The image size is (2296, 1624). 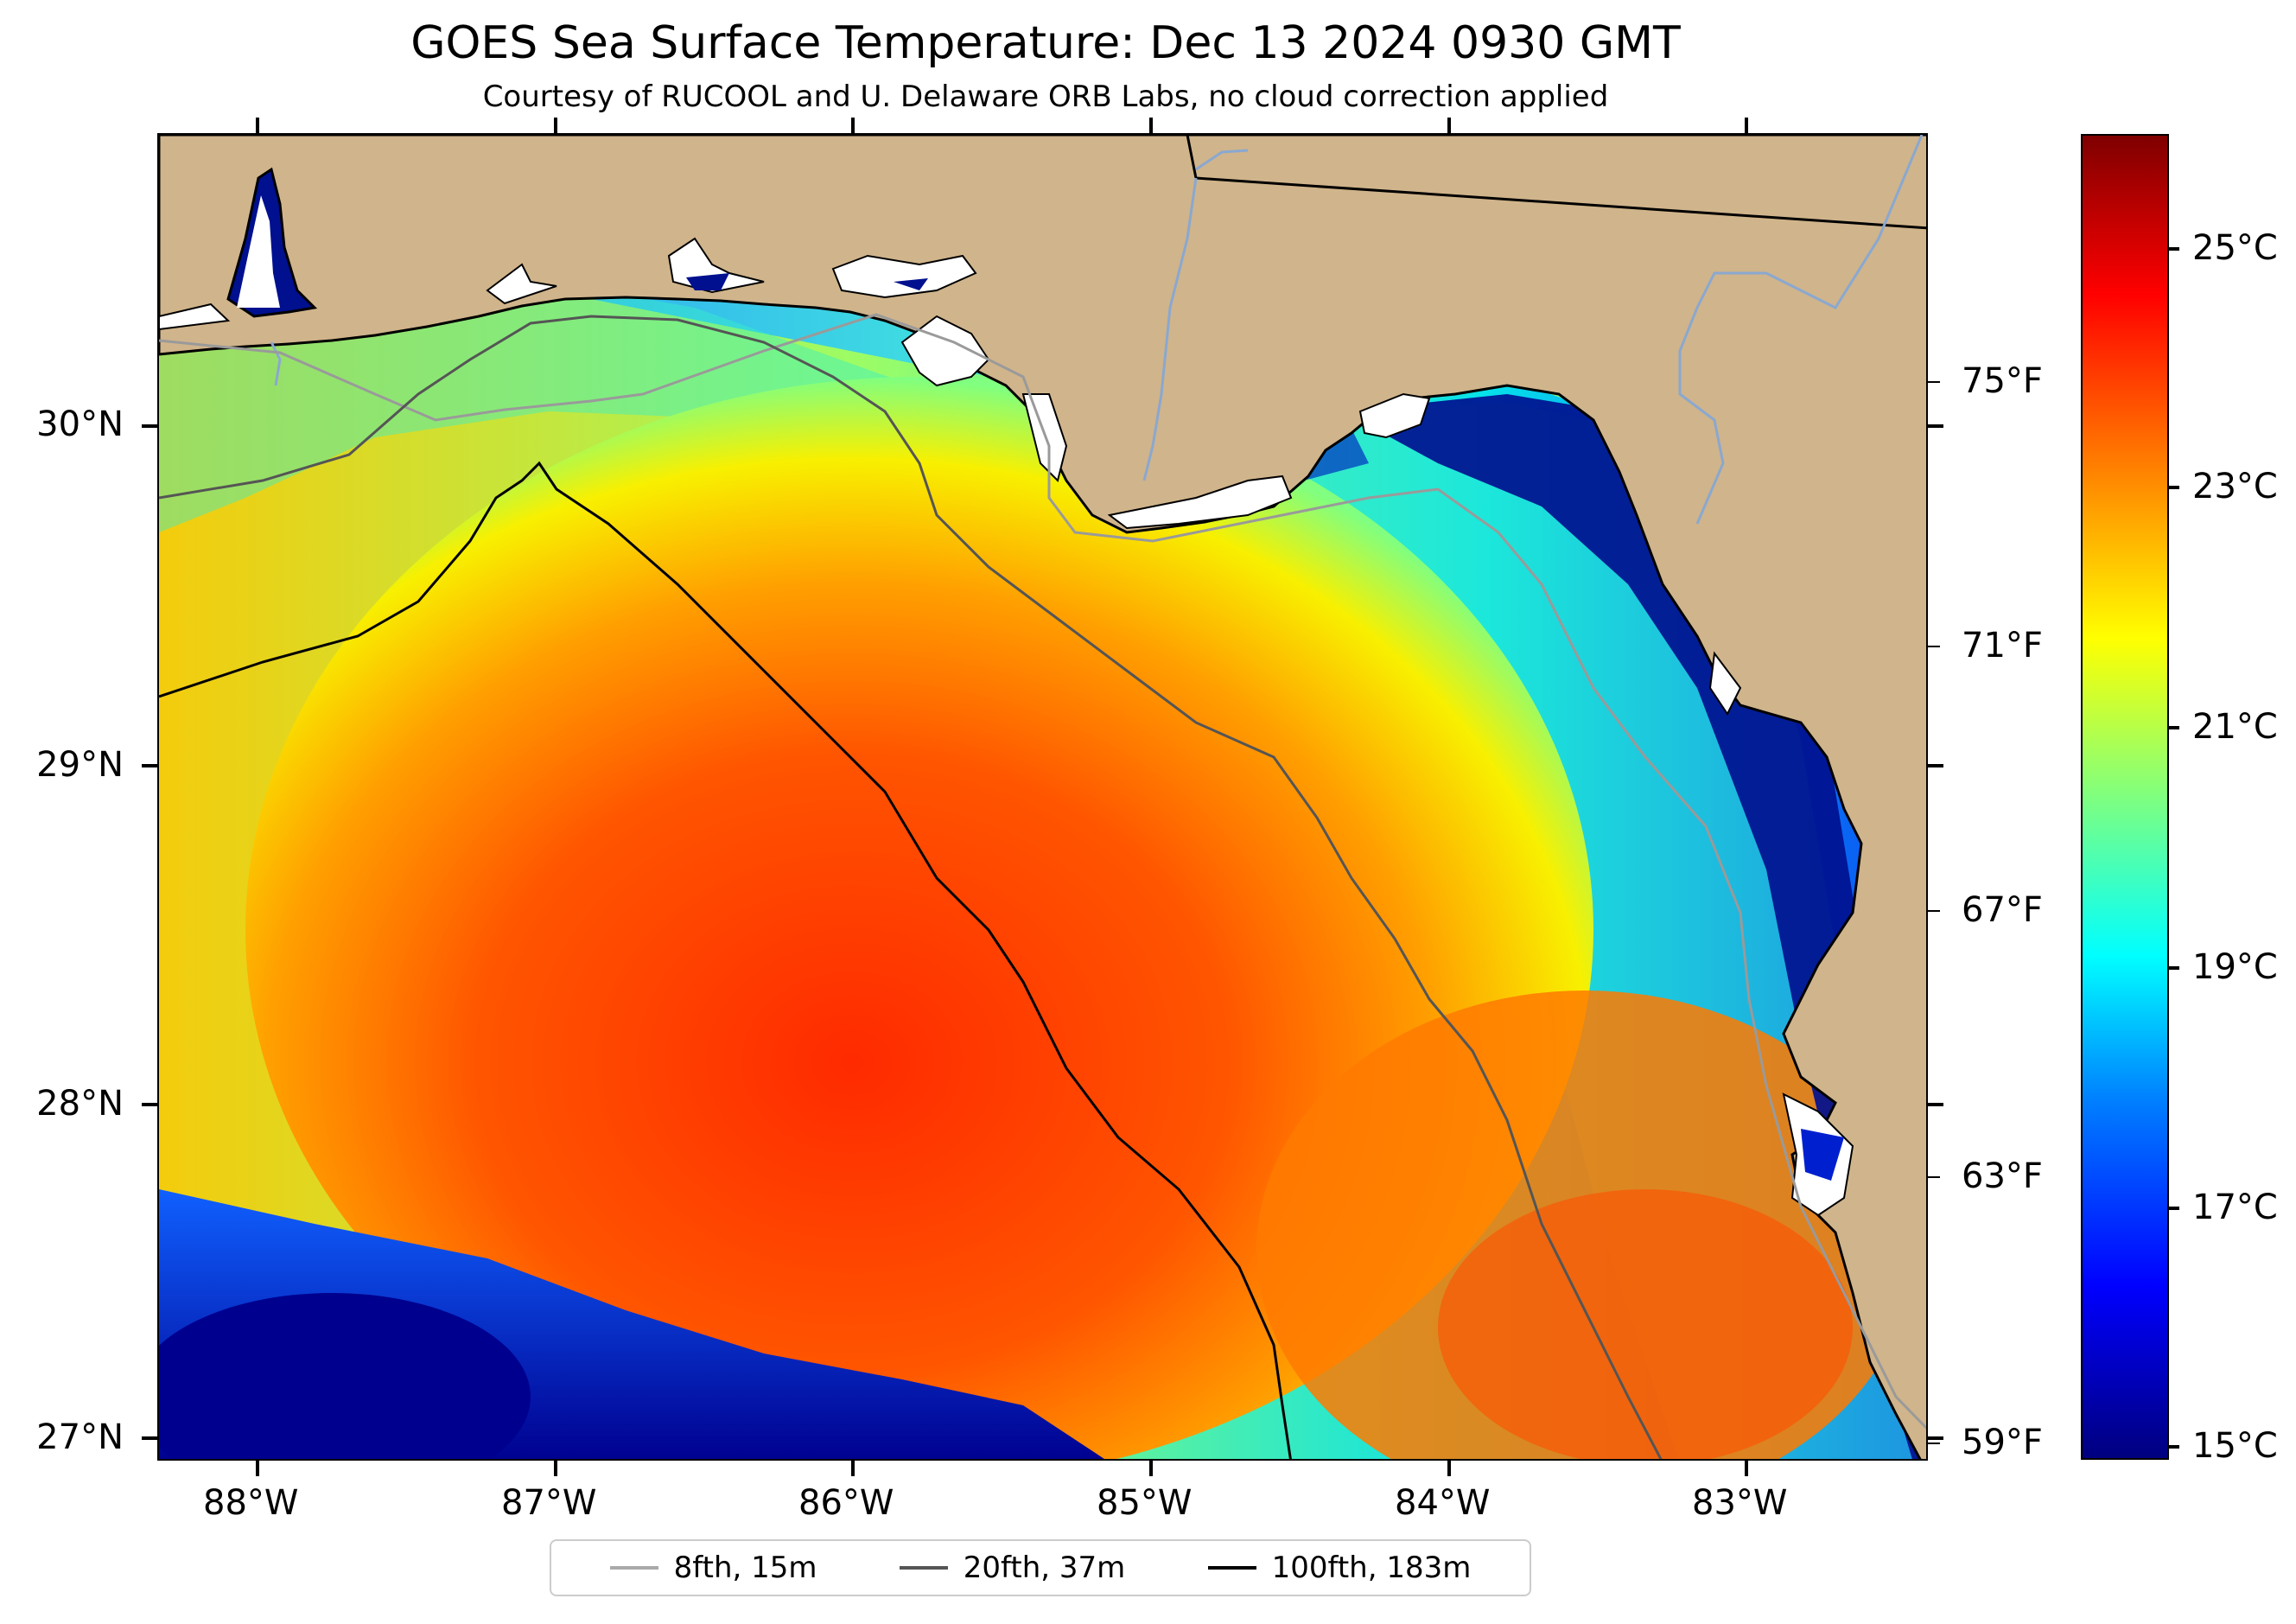 I want to click on colorbar-celsius-label: 17°C, so click(x=2235, y=1207).